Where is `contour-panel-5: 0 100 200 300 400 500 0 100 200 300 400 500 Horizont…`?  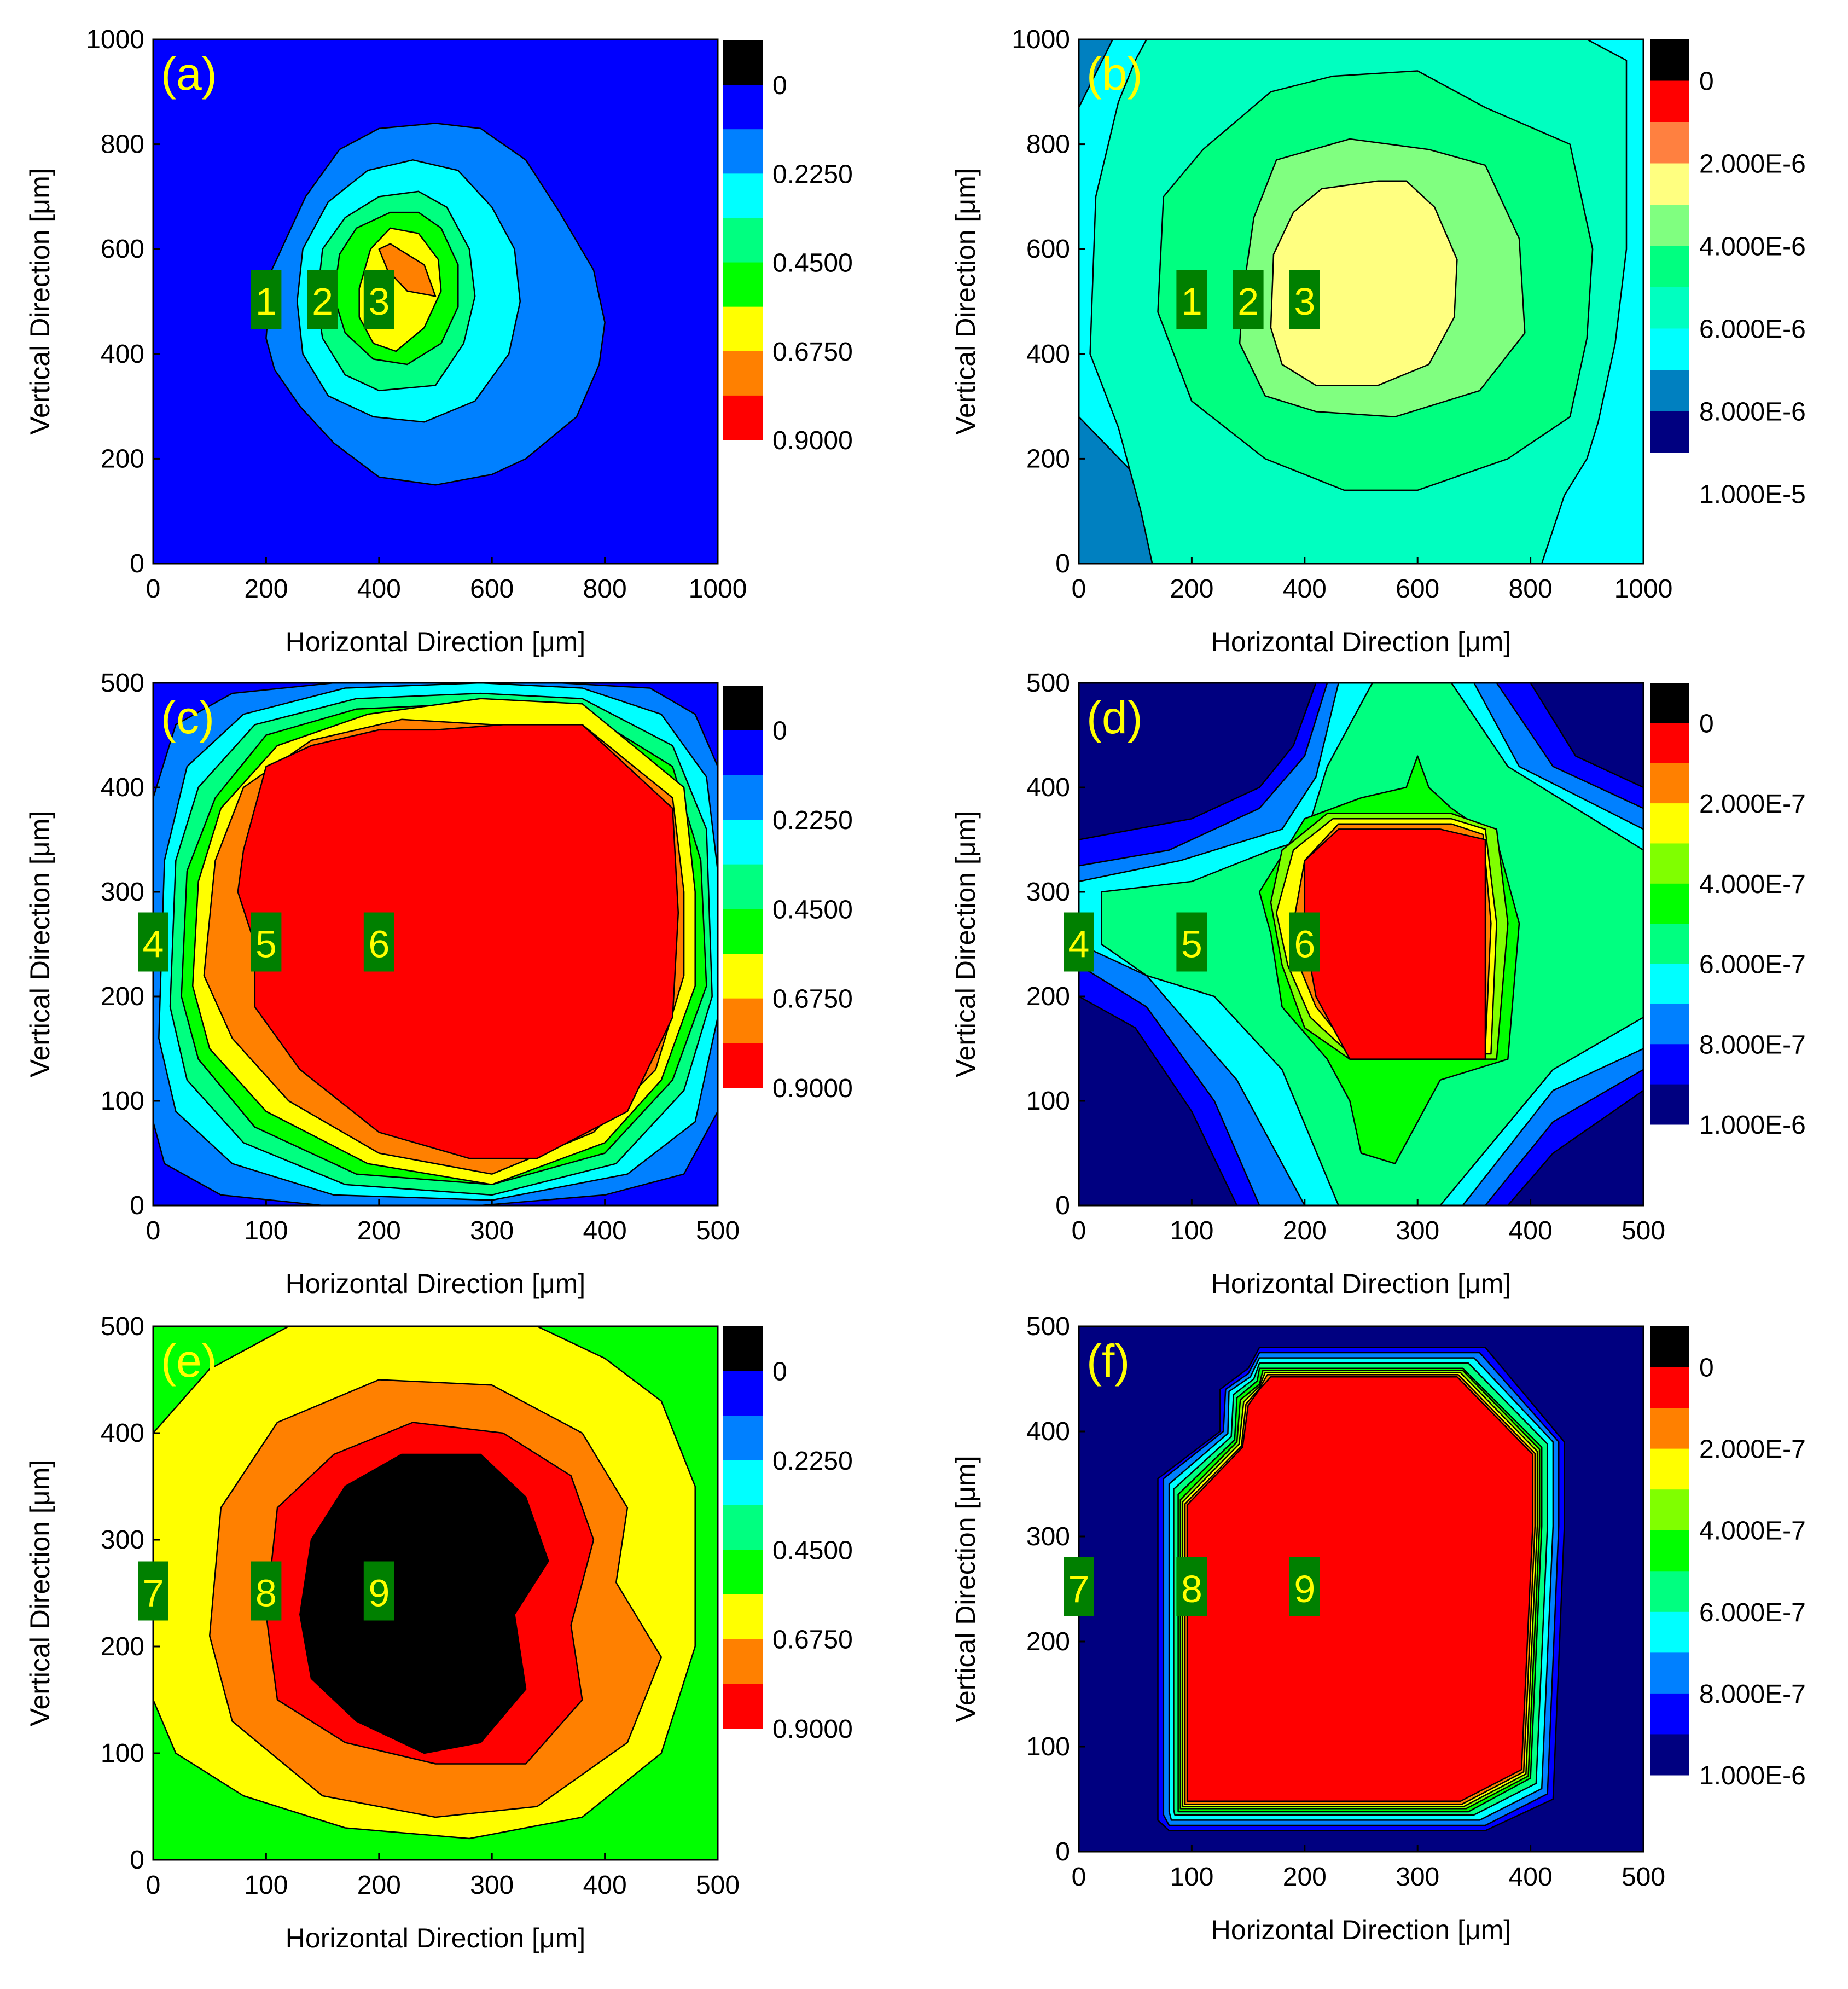 contour-panel-5: 0 100 200 300 400 500 0 100 200 300 400 500 Horizont… is located at coordinates (1378, 1628).